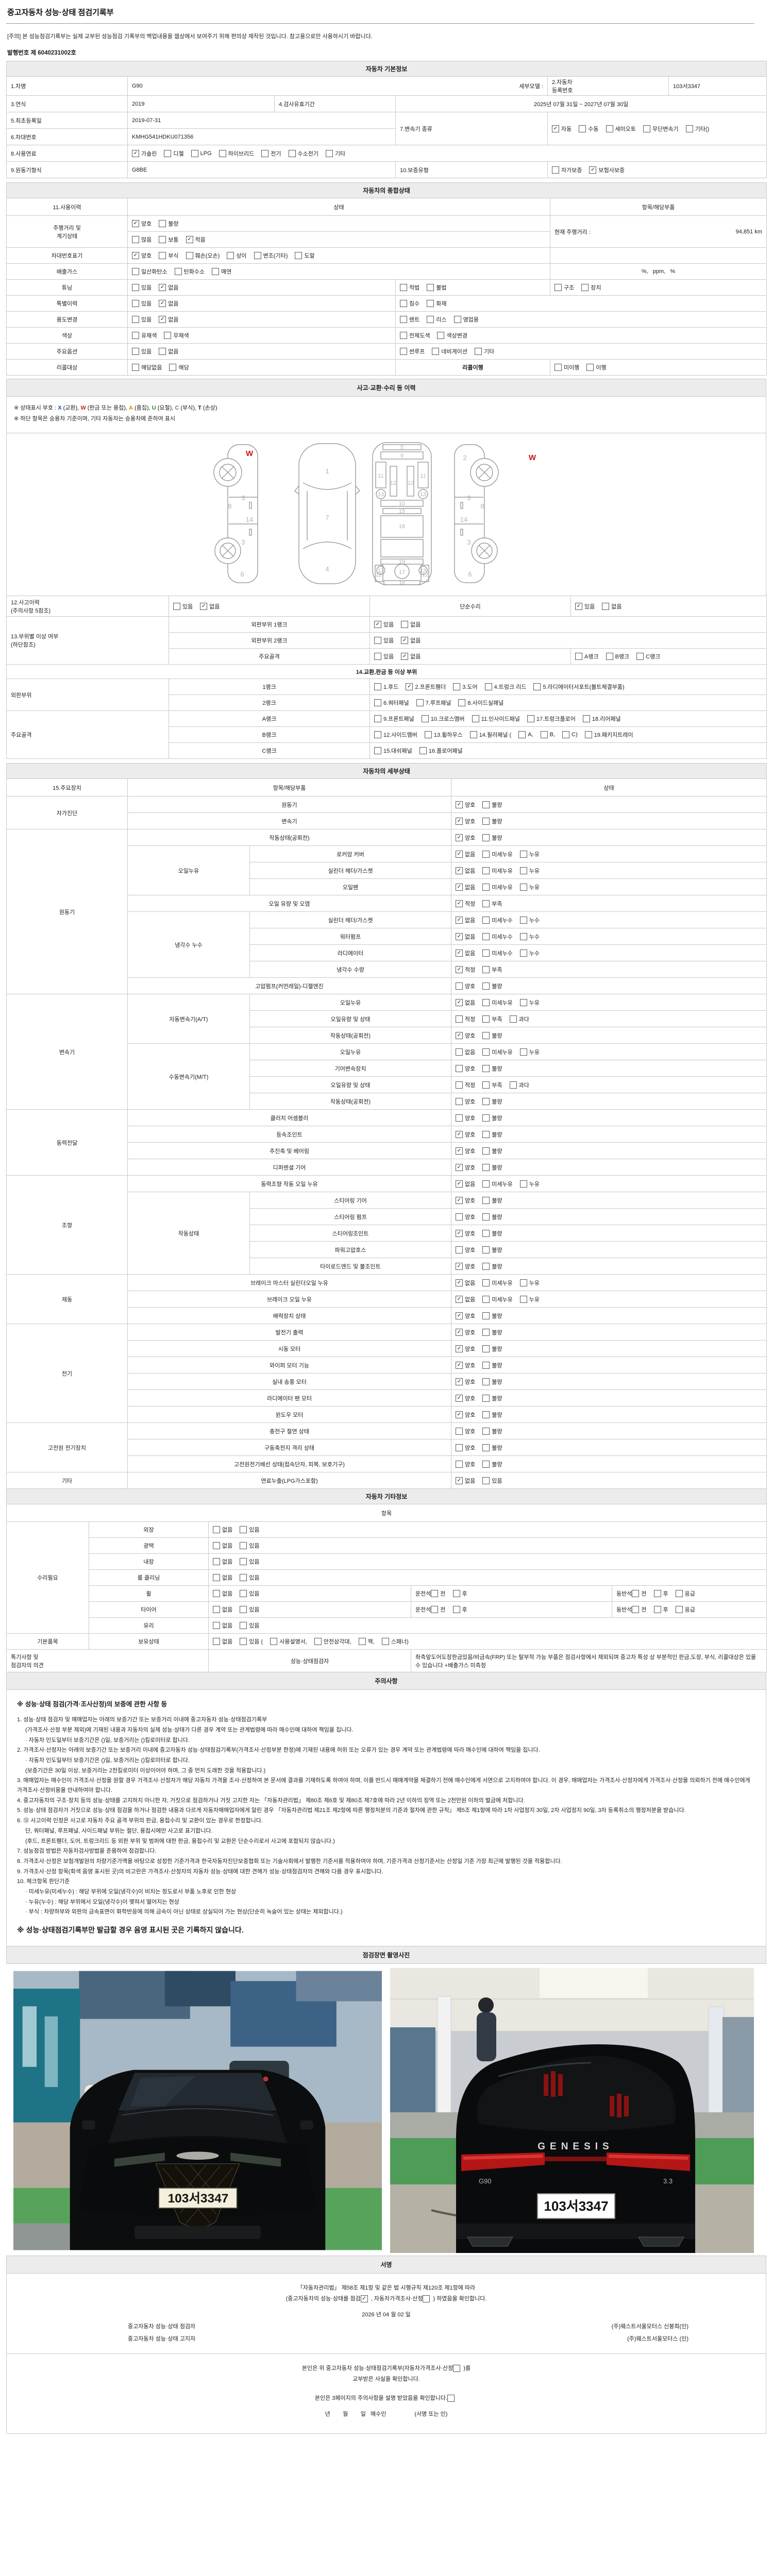 Image resolution: width=773 pixels, height=2576 pixels. What do you see at coordinates (67, 1143) in the screenshot?
I see `text: 동력전달` at bounding box center [67, 1143].